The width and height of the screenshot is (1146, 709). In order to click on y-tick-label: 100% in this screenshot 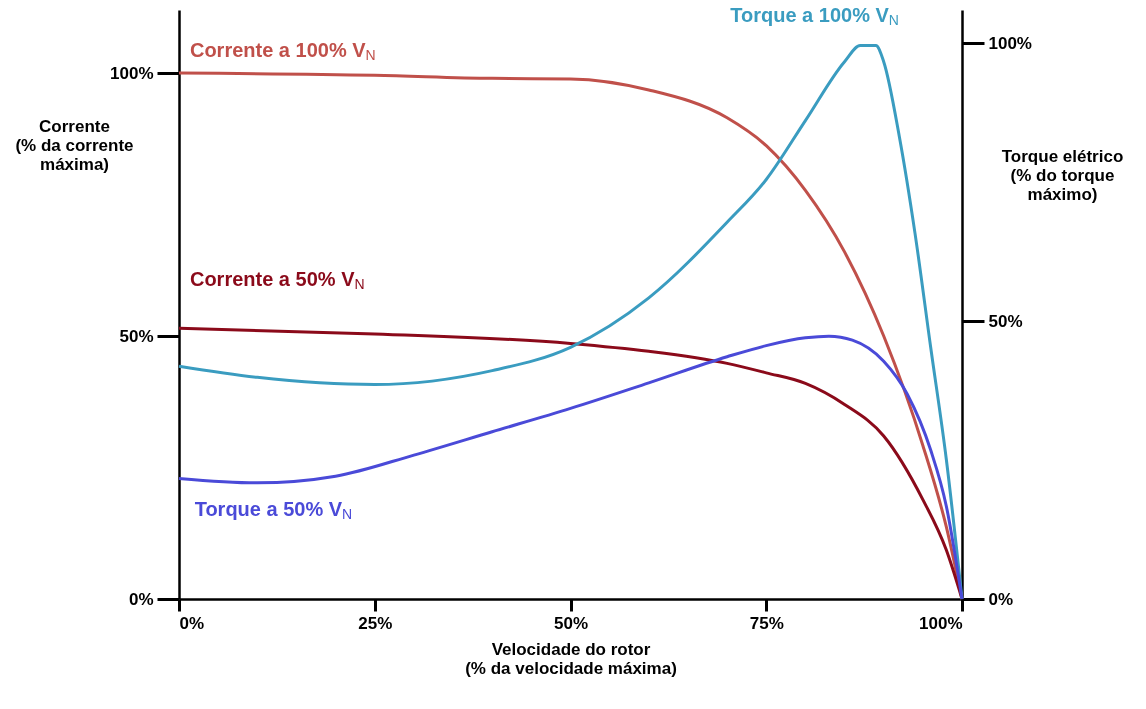, I will do `click(132, 73)`.